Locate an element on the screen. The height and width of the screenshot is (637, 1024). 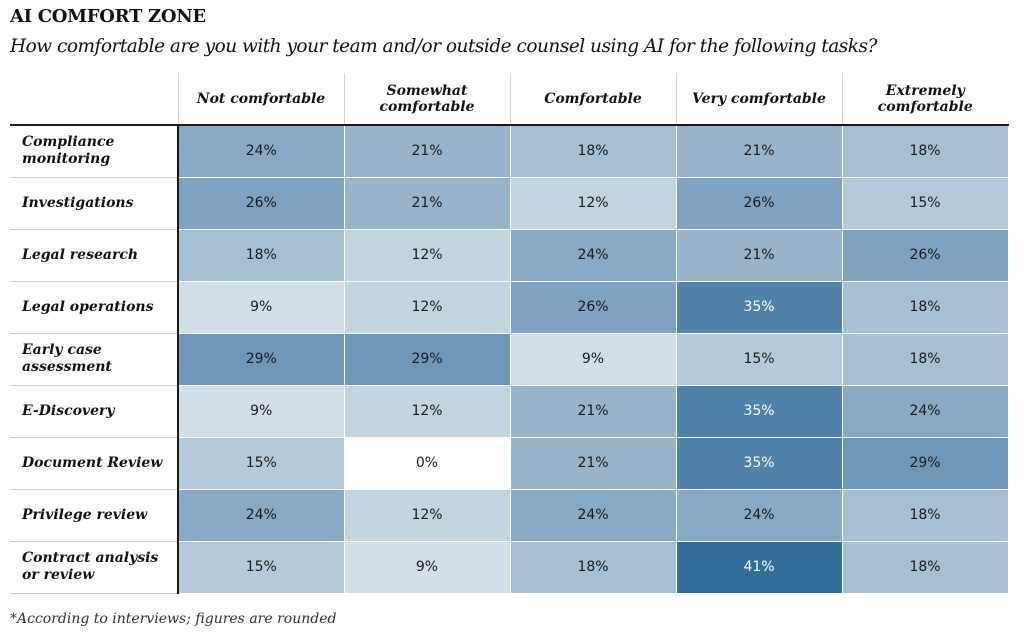
column-header-comfortable: Comfortable is located at coordinates (592, 99).